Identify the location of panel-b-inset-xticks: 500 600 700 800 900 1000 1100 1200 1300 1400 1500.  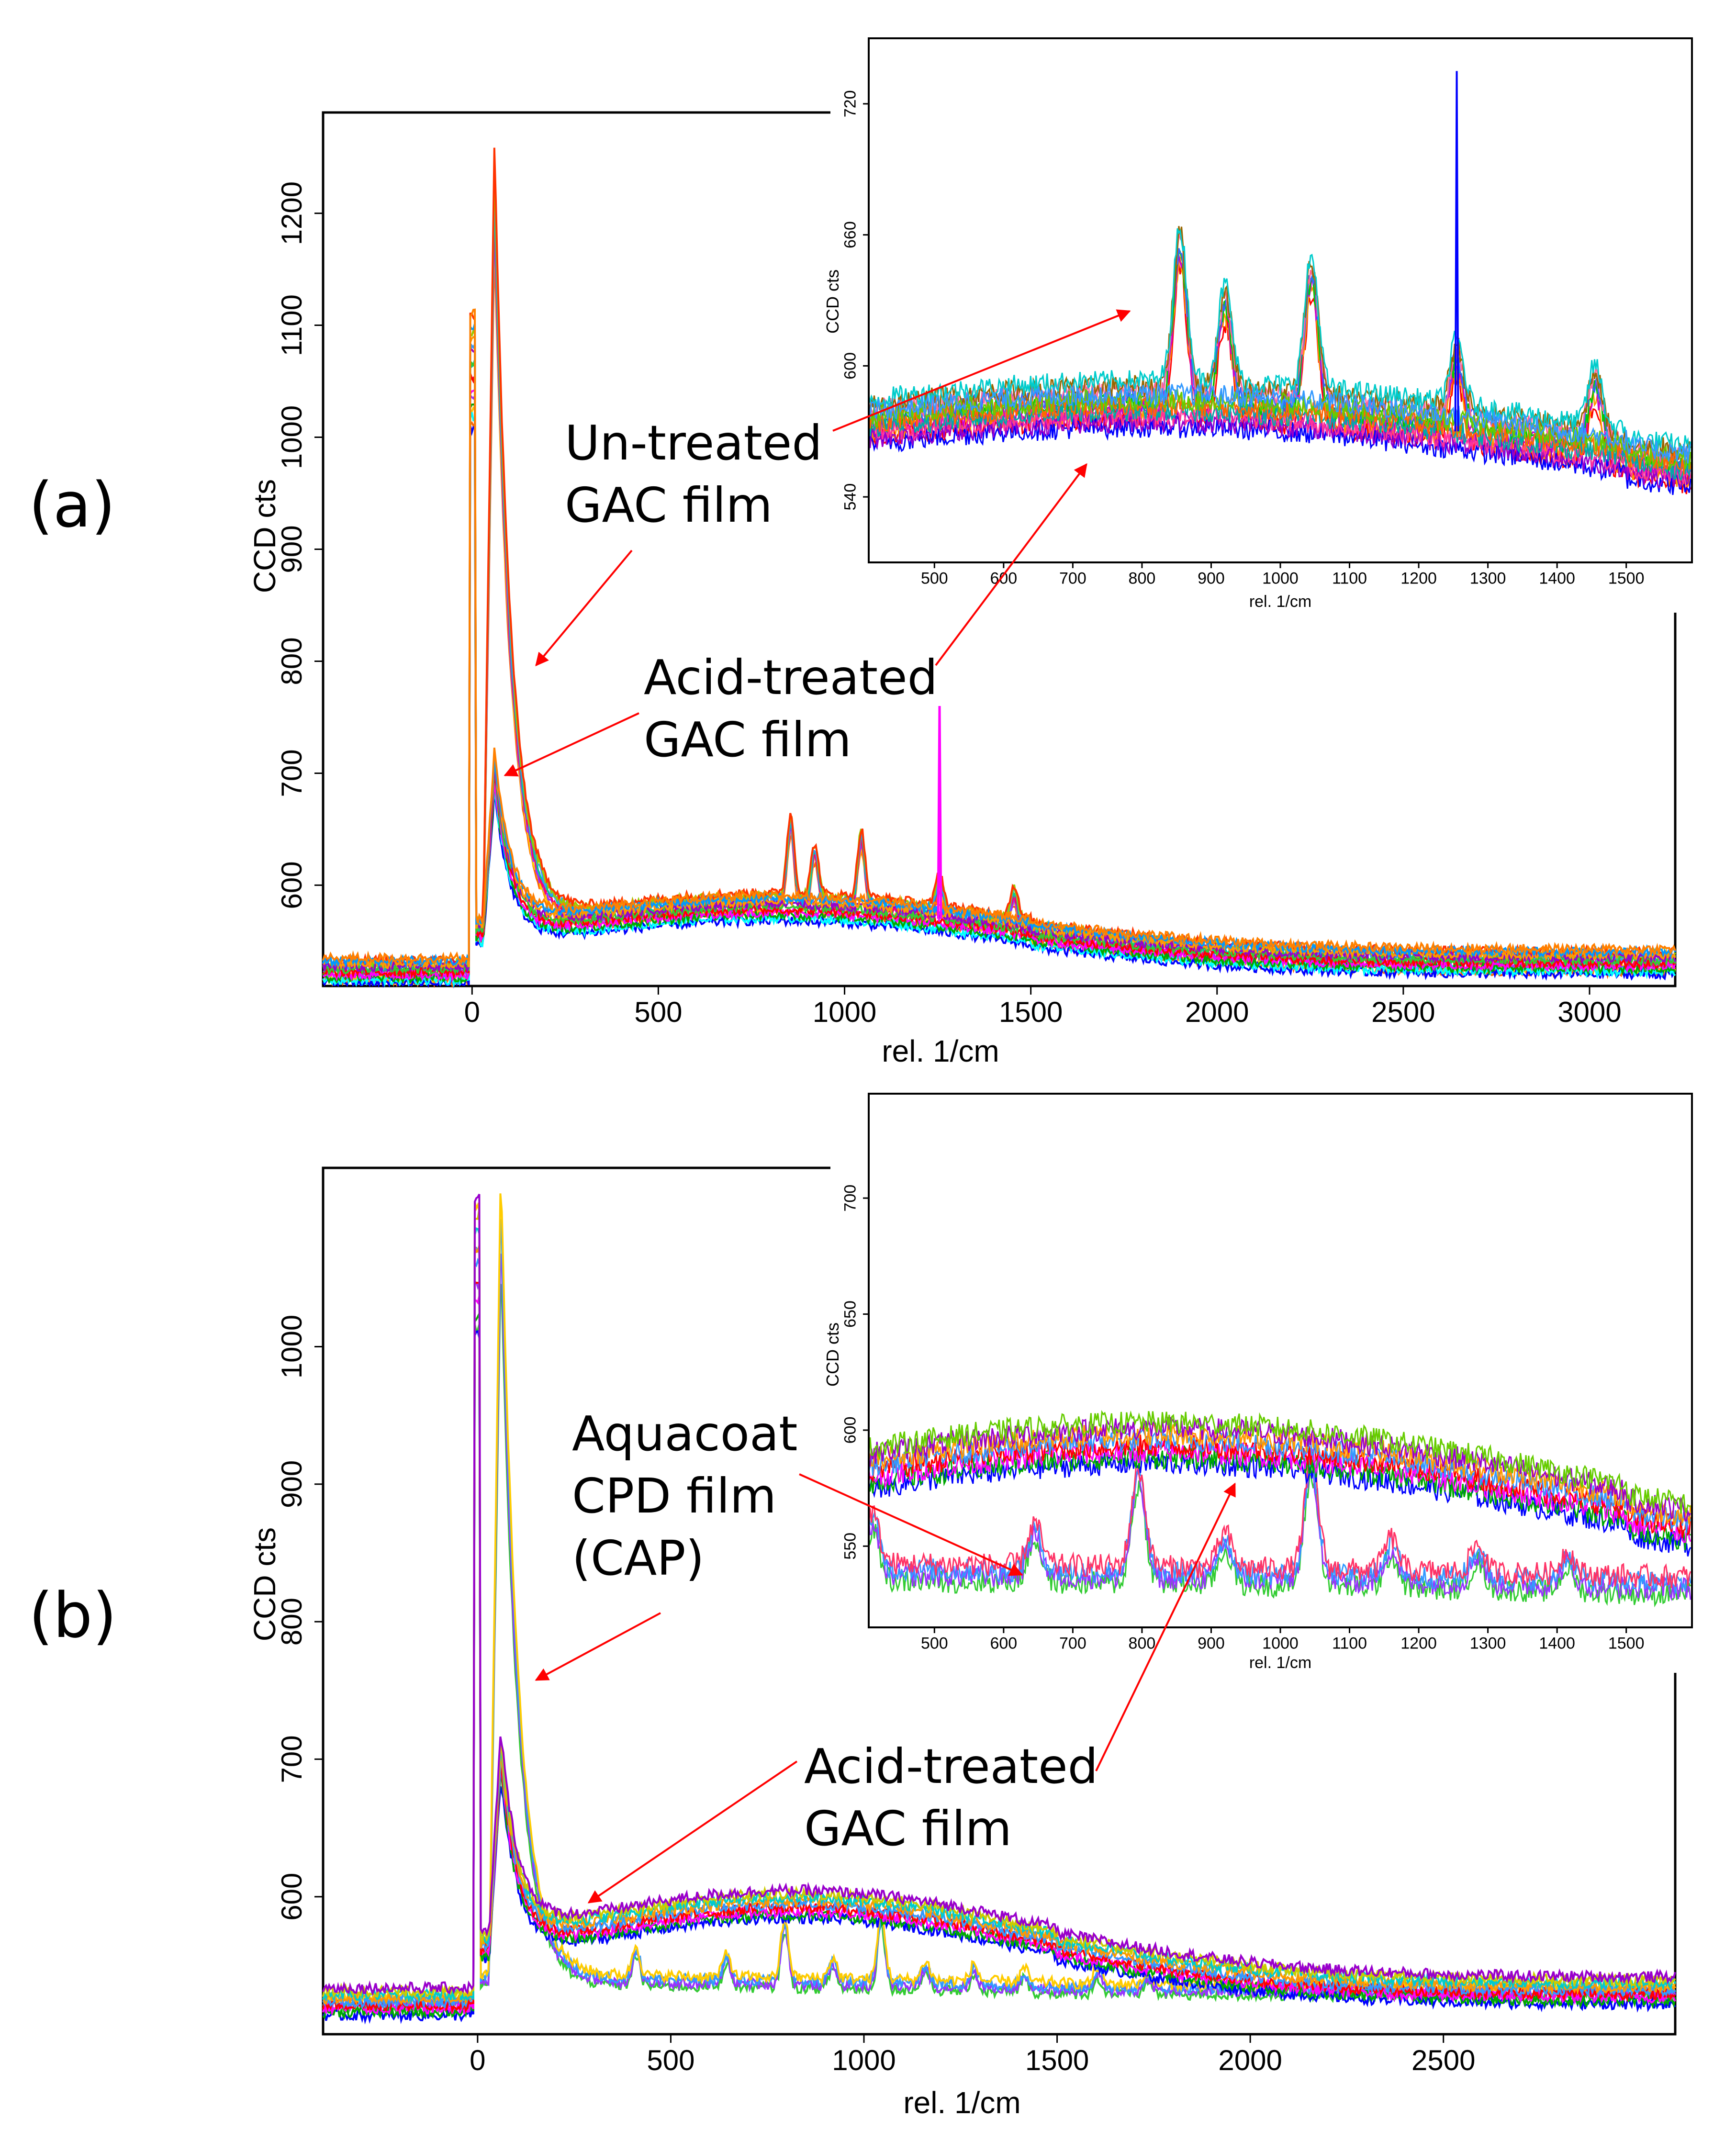
(1283, 1639).